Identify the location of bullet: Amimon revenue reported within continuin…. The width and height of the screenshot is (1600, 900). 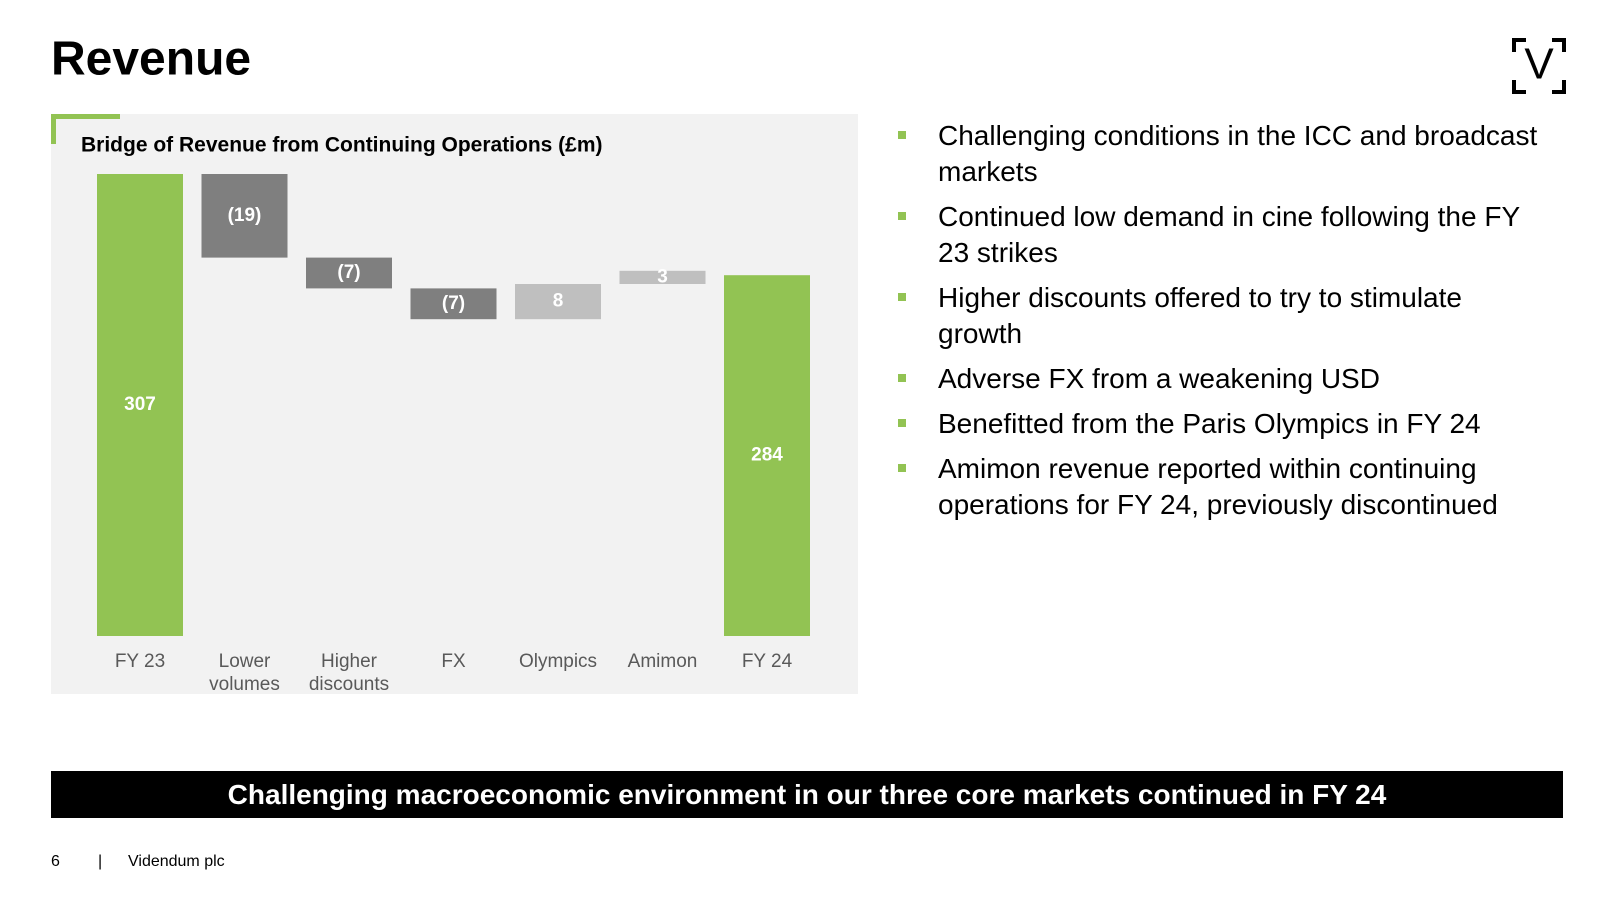
(1218, 487).